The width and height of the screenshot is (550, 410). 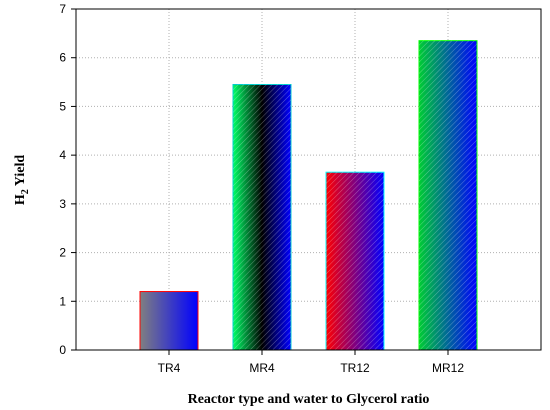 I want to click on x-tick-label: TR12, so click(x=355, y=368).